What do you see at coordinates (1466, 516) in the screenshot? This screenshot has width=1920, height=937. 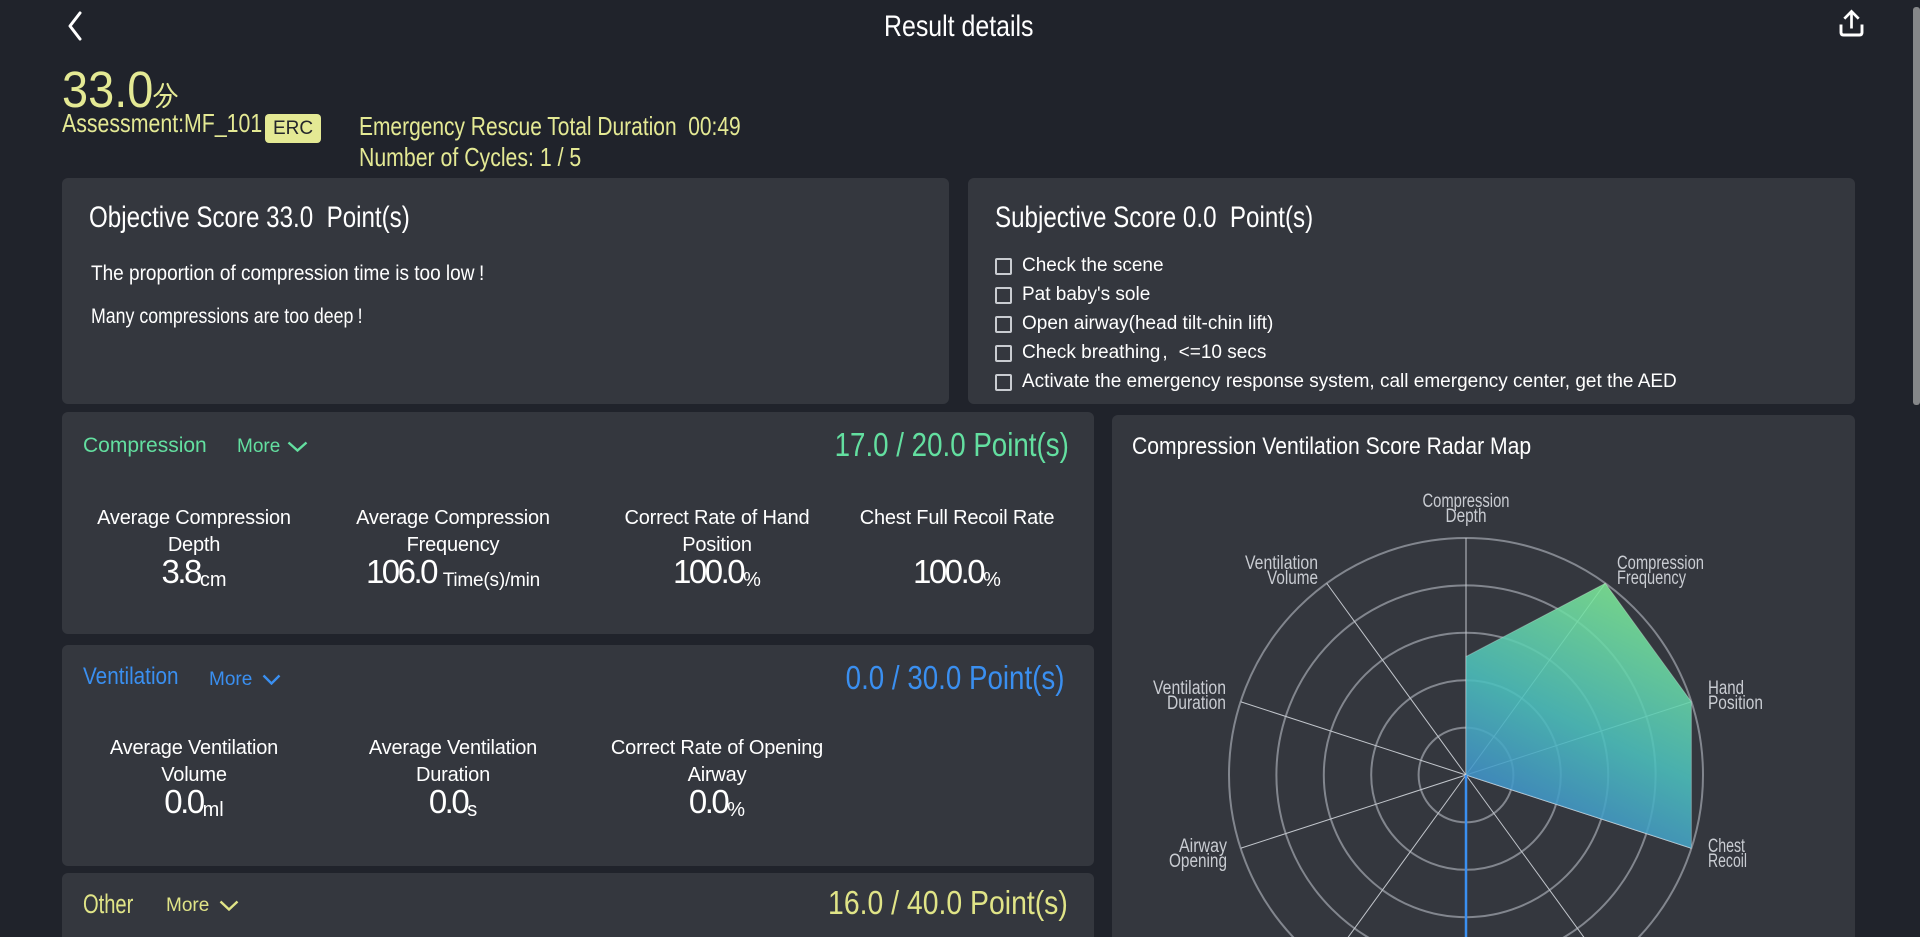 I see `svg-text: Depth` at bounding box center [1466, 516].